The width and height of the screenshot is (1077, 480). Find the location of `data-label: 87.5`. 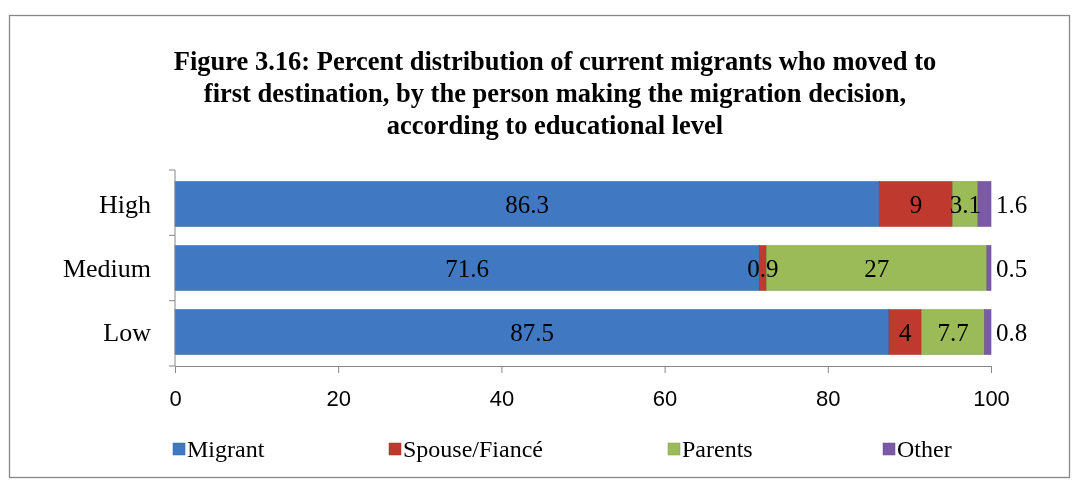

data-label: 87.5 is located at coordinates (532, 332).